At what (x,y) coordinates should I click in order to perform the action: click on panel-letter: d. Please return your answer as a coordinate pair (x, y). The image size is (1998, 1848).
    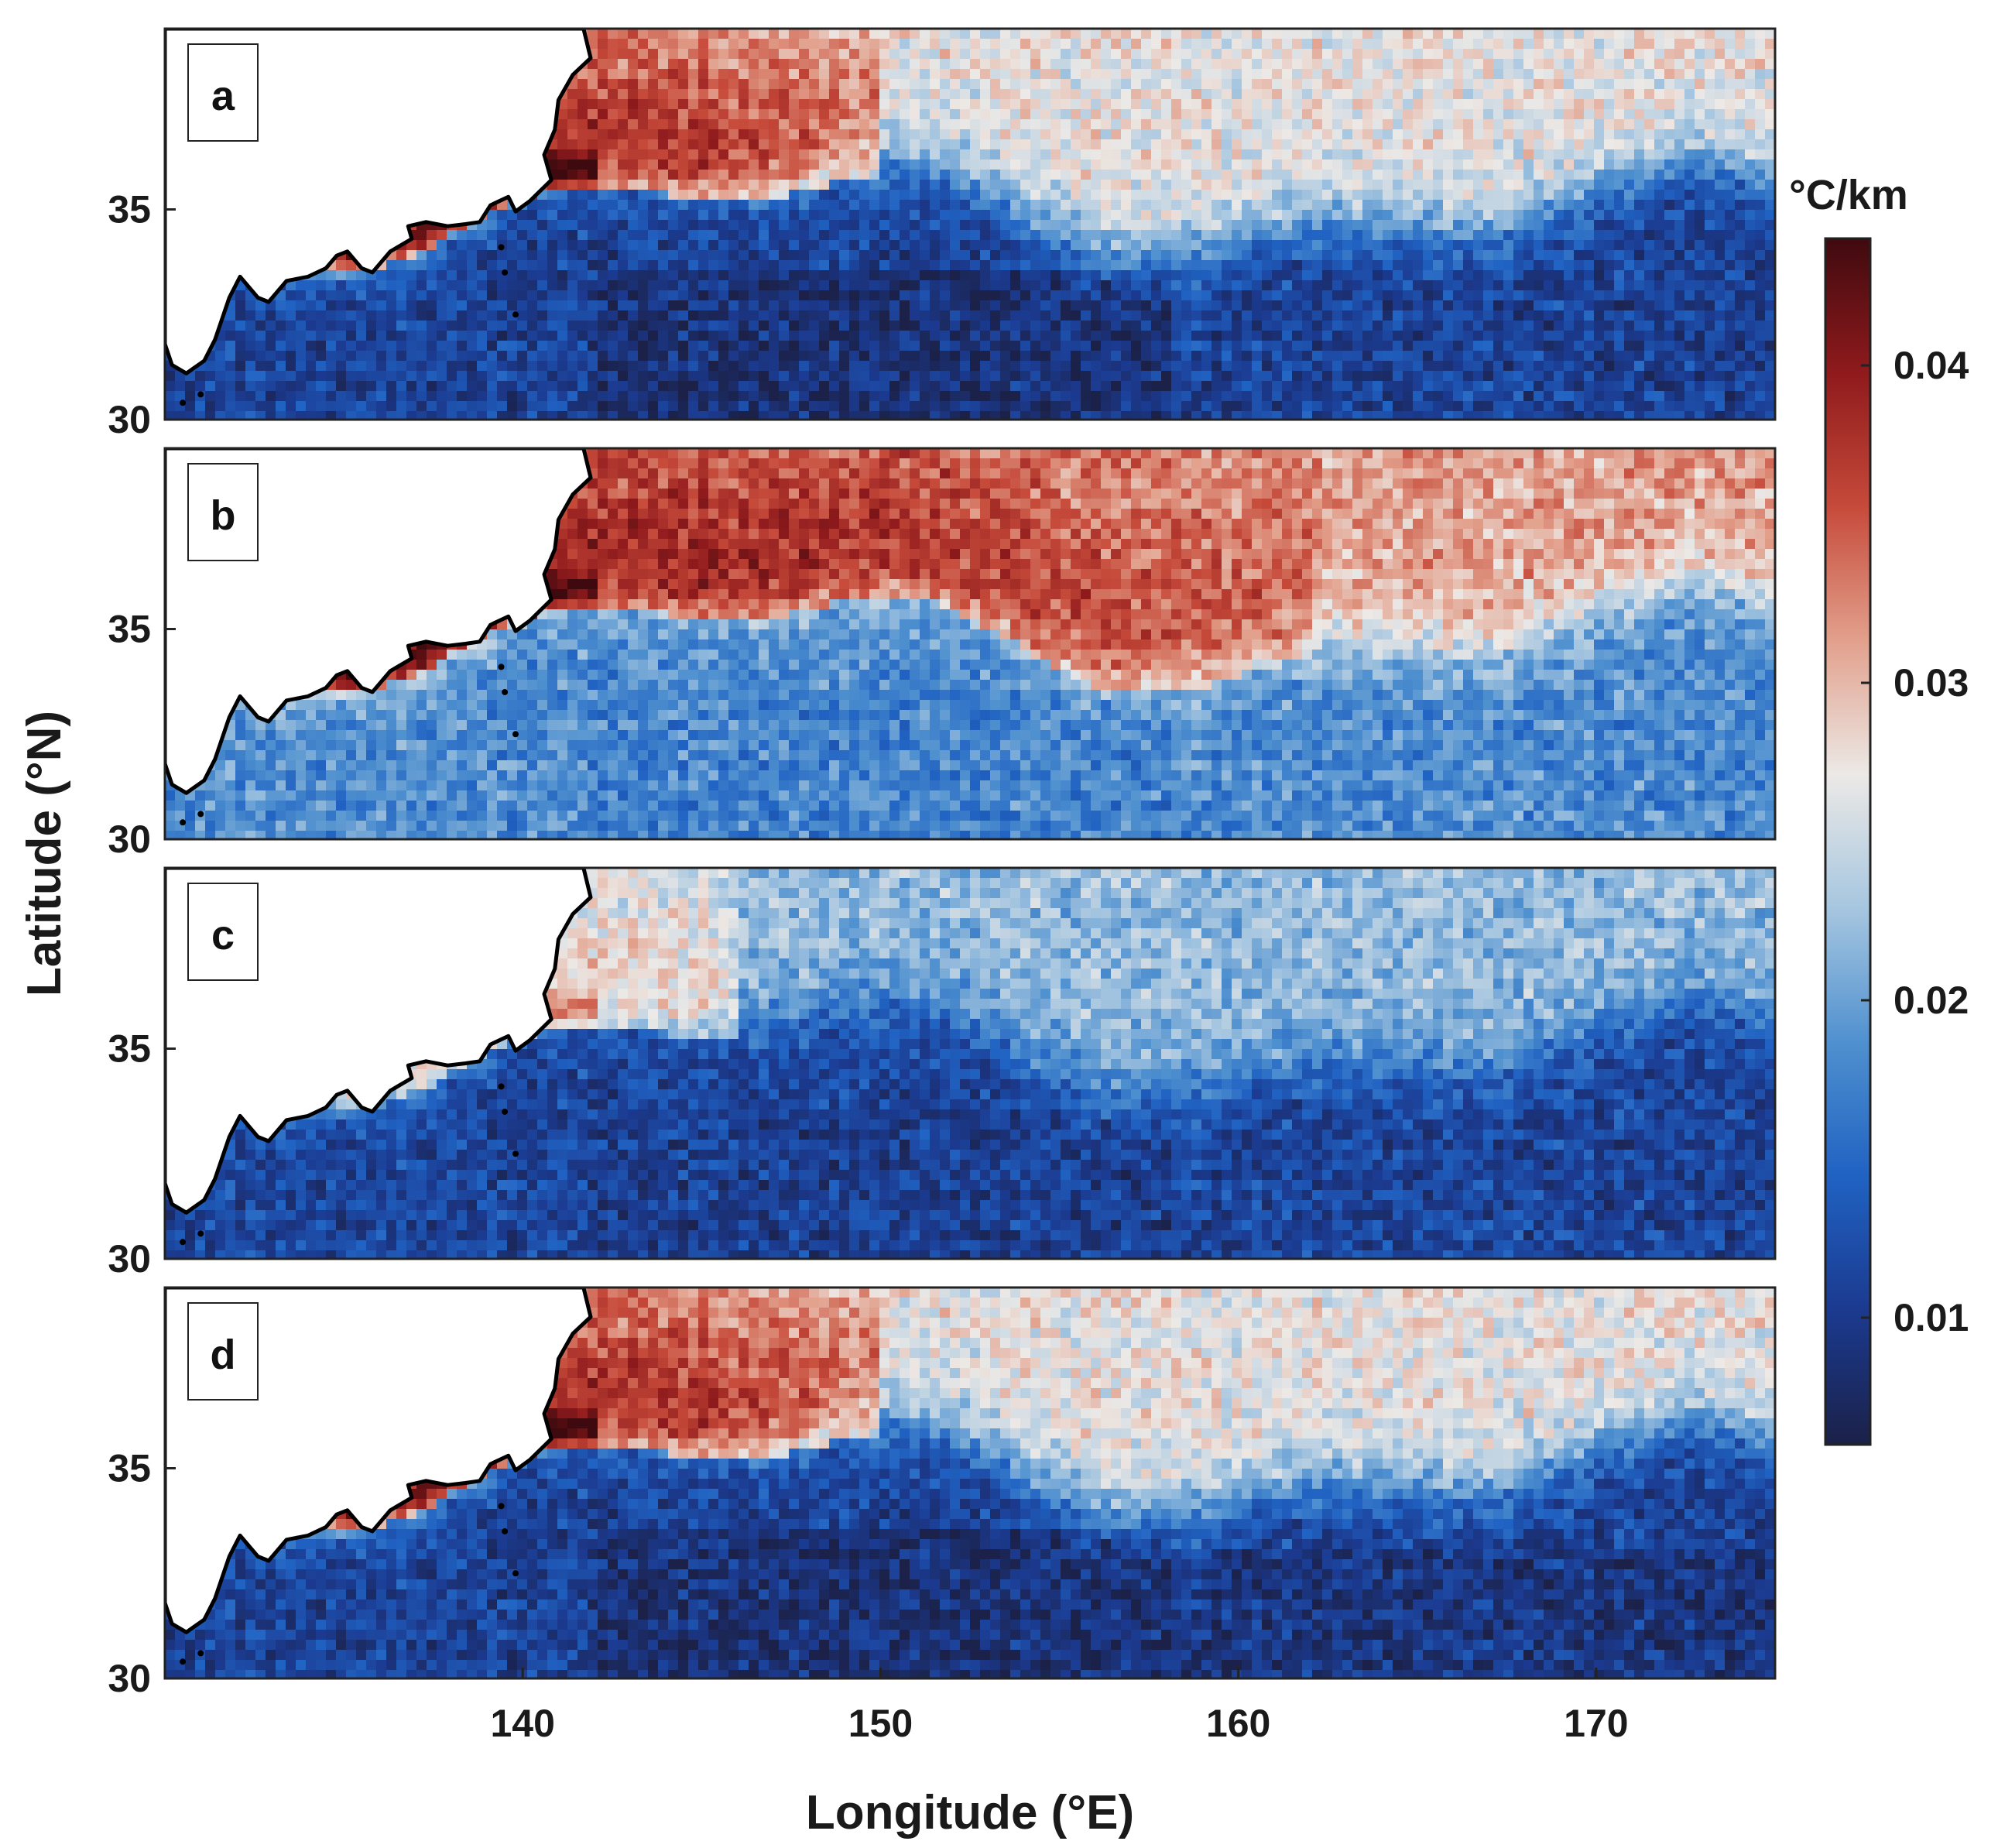
    Looking at the image, I should click on (223, 1355).